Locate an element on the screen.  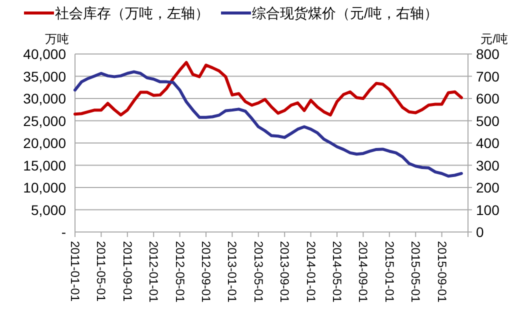
x-tick-label: 2011-09-01 is located at coordinates (127, 271).